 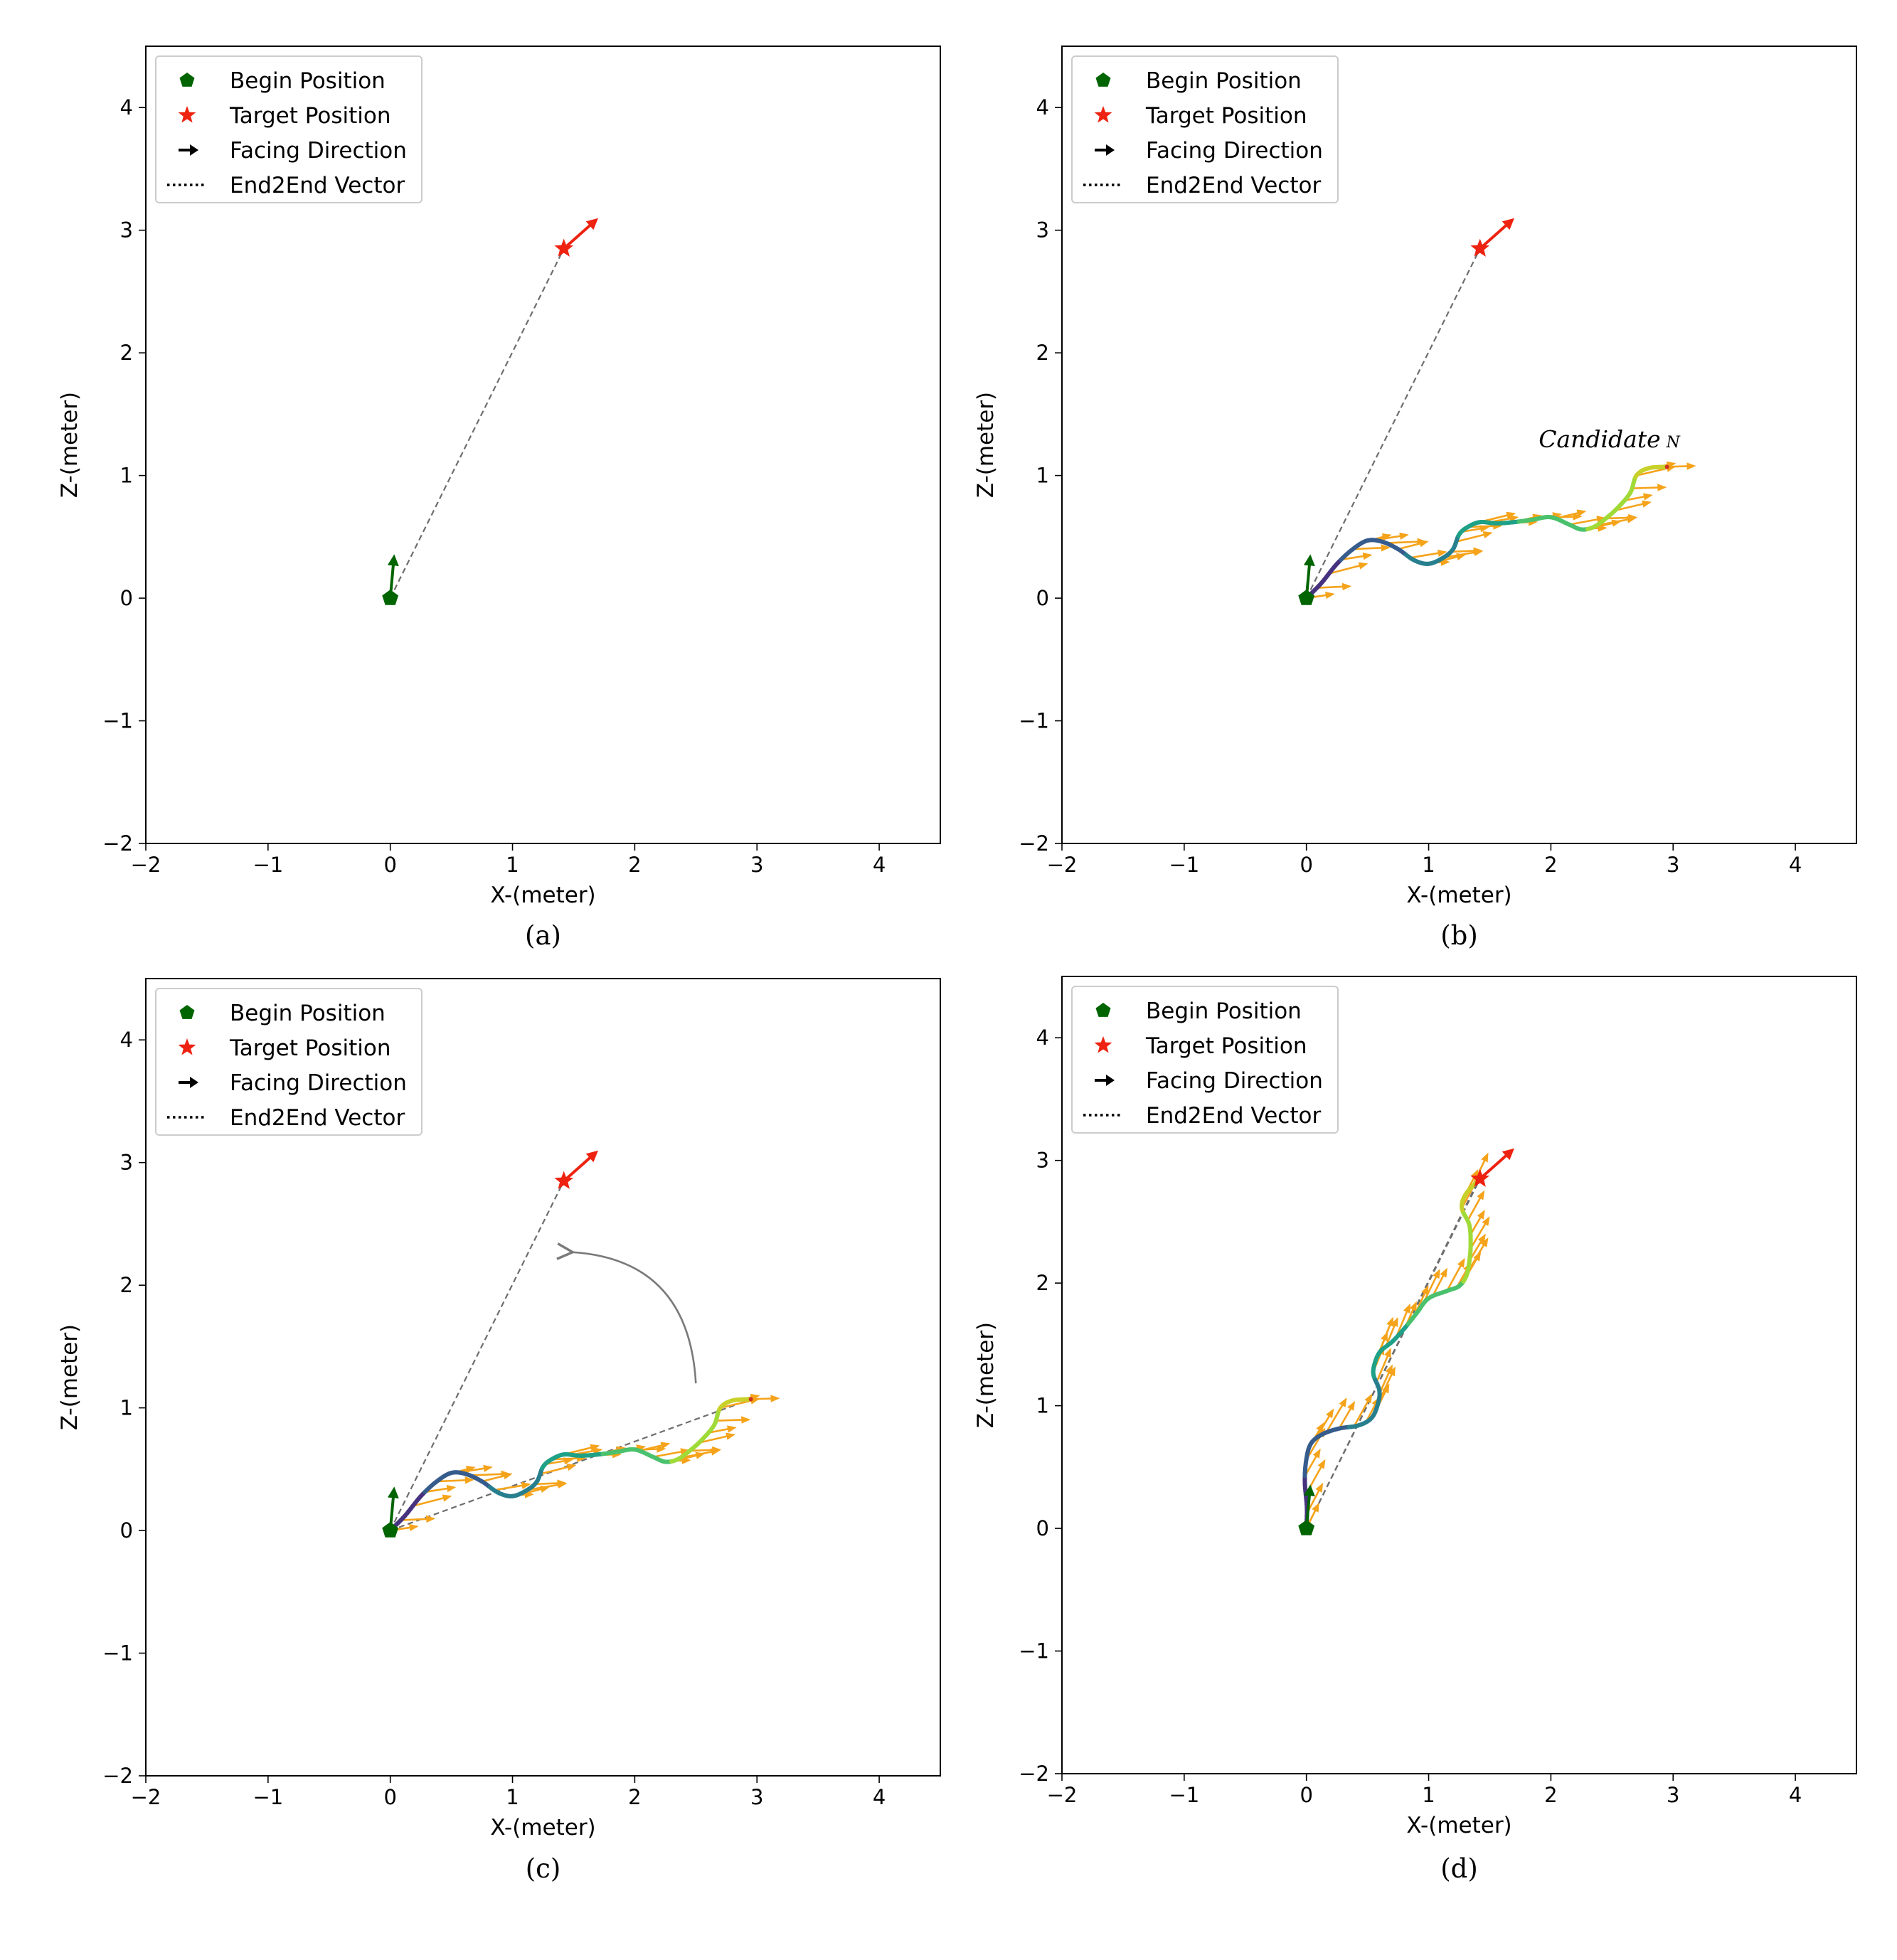 What do you see at coordinates (318, 1083) in the screenshot?
I see `legend-label: Facing Direction` at bounding box center [318, 1083].